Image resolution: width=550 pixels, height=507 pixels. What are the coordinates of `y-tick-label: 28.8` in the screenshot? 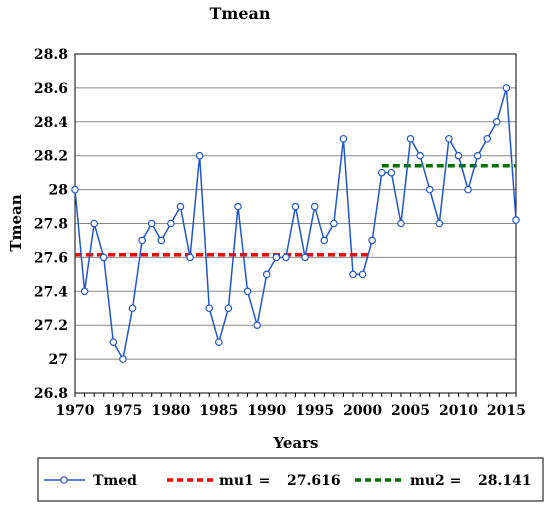 It's located at (51, 55).